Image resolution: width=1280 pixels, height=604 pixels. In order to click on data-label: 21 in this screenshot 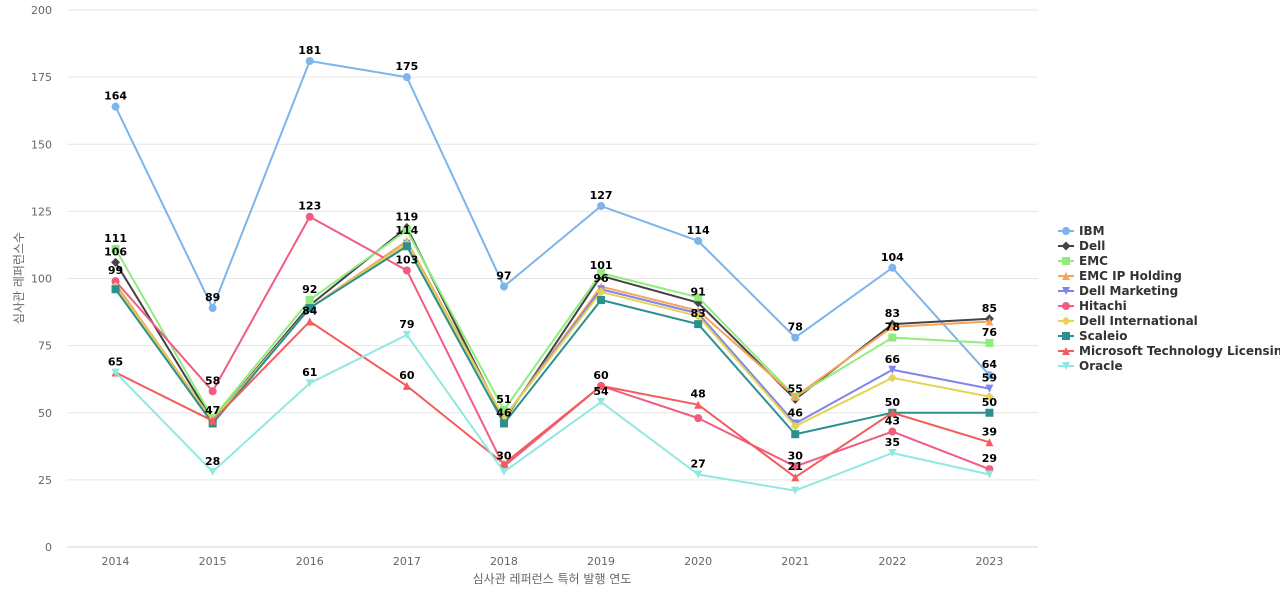, I will do `click(795, 466)`.